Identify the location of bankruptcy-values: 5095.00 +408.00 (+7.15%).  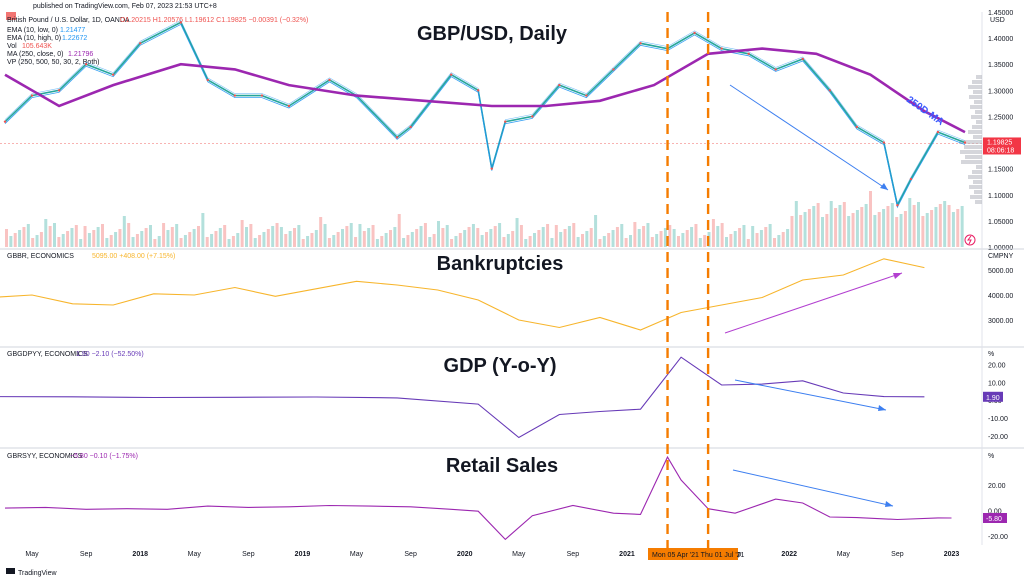
(133, 256).